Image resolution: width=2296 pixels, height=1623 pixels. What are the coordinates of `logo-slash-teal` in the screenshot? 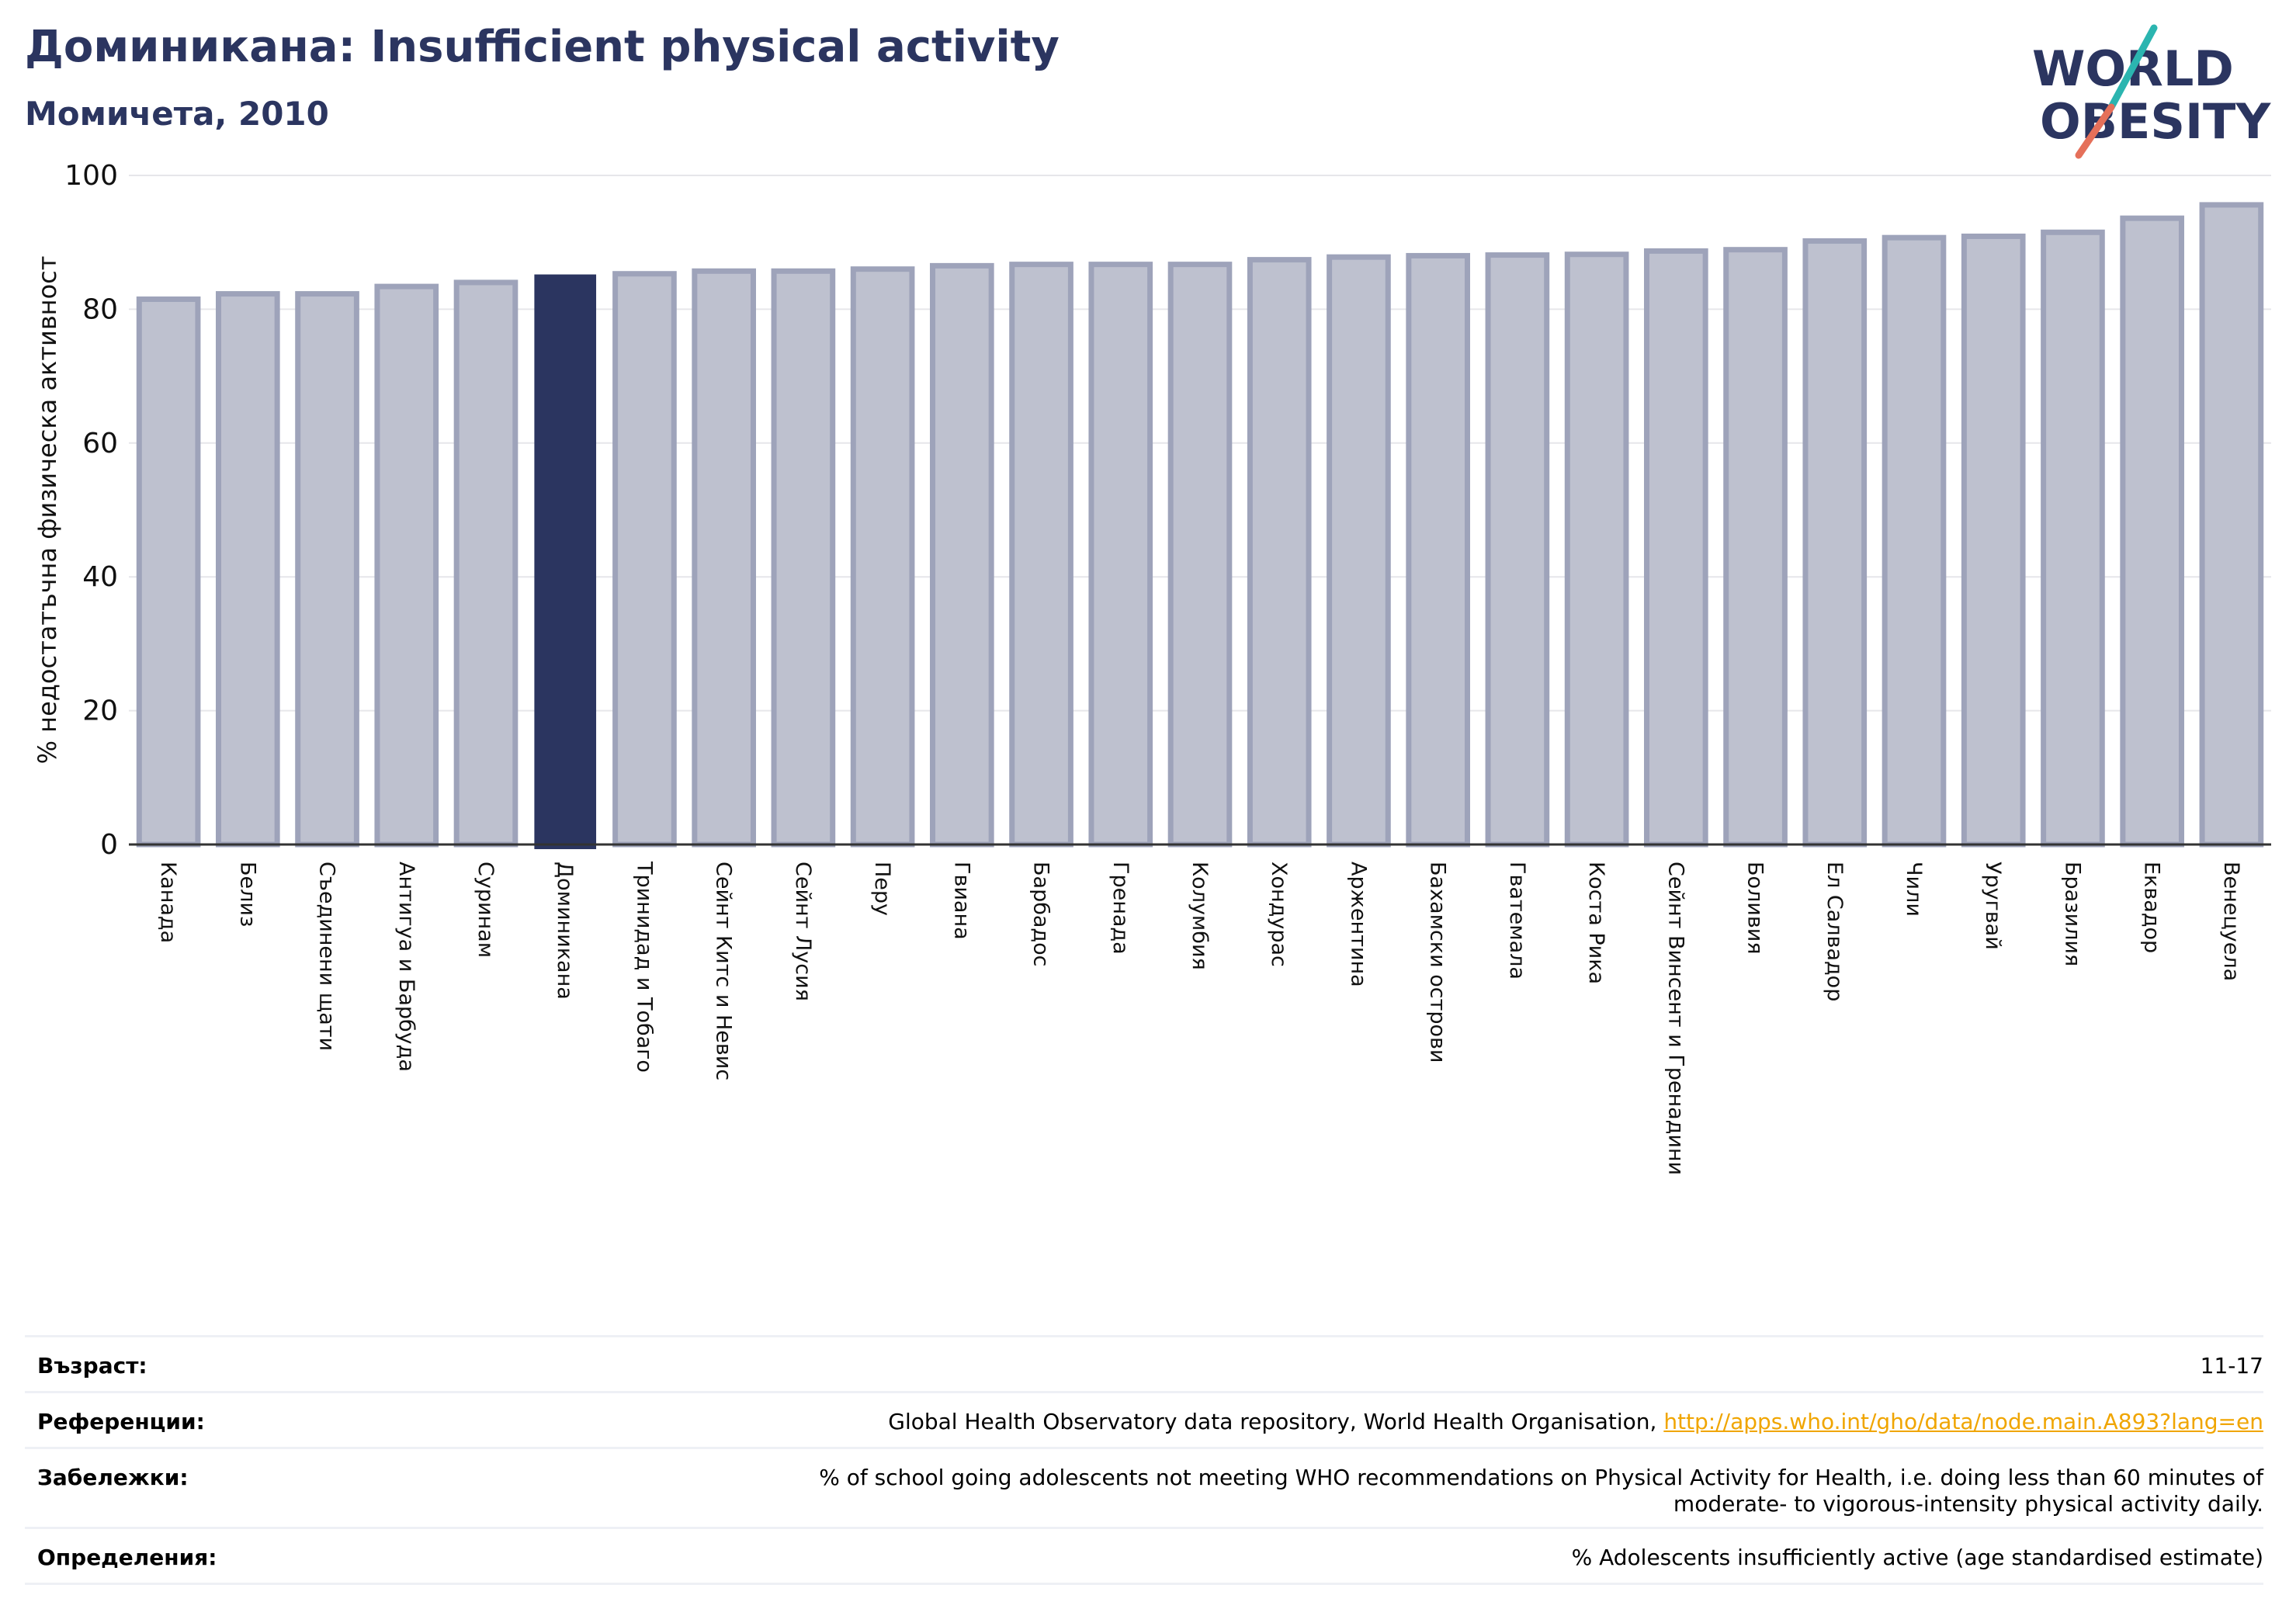 It's located at (2132, 67).